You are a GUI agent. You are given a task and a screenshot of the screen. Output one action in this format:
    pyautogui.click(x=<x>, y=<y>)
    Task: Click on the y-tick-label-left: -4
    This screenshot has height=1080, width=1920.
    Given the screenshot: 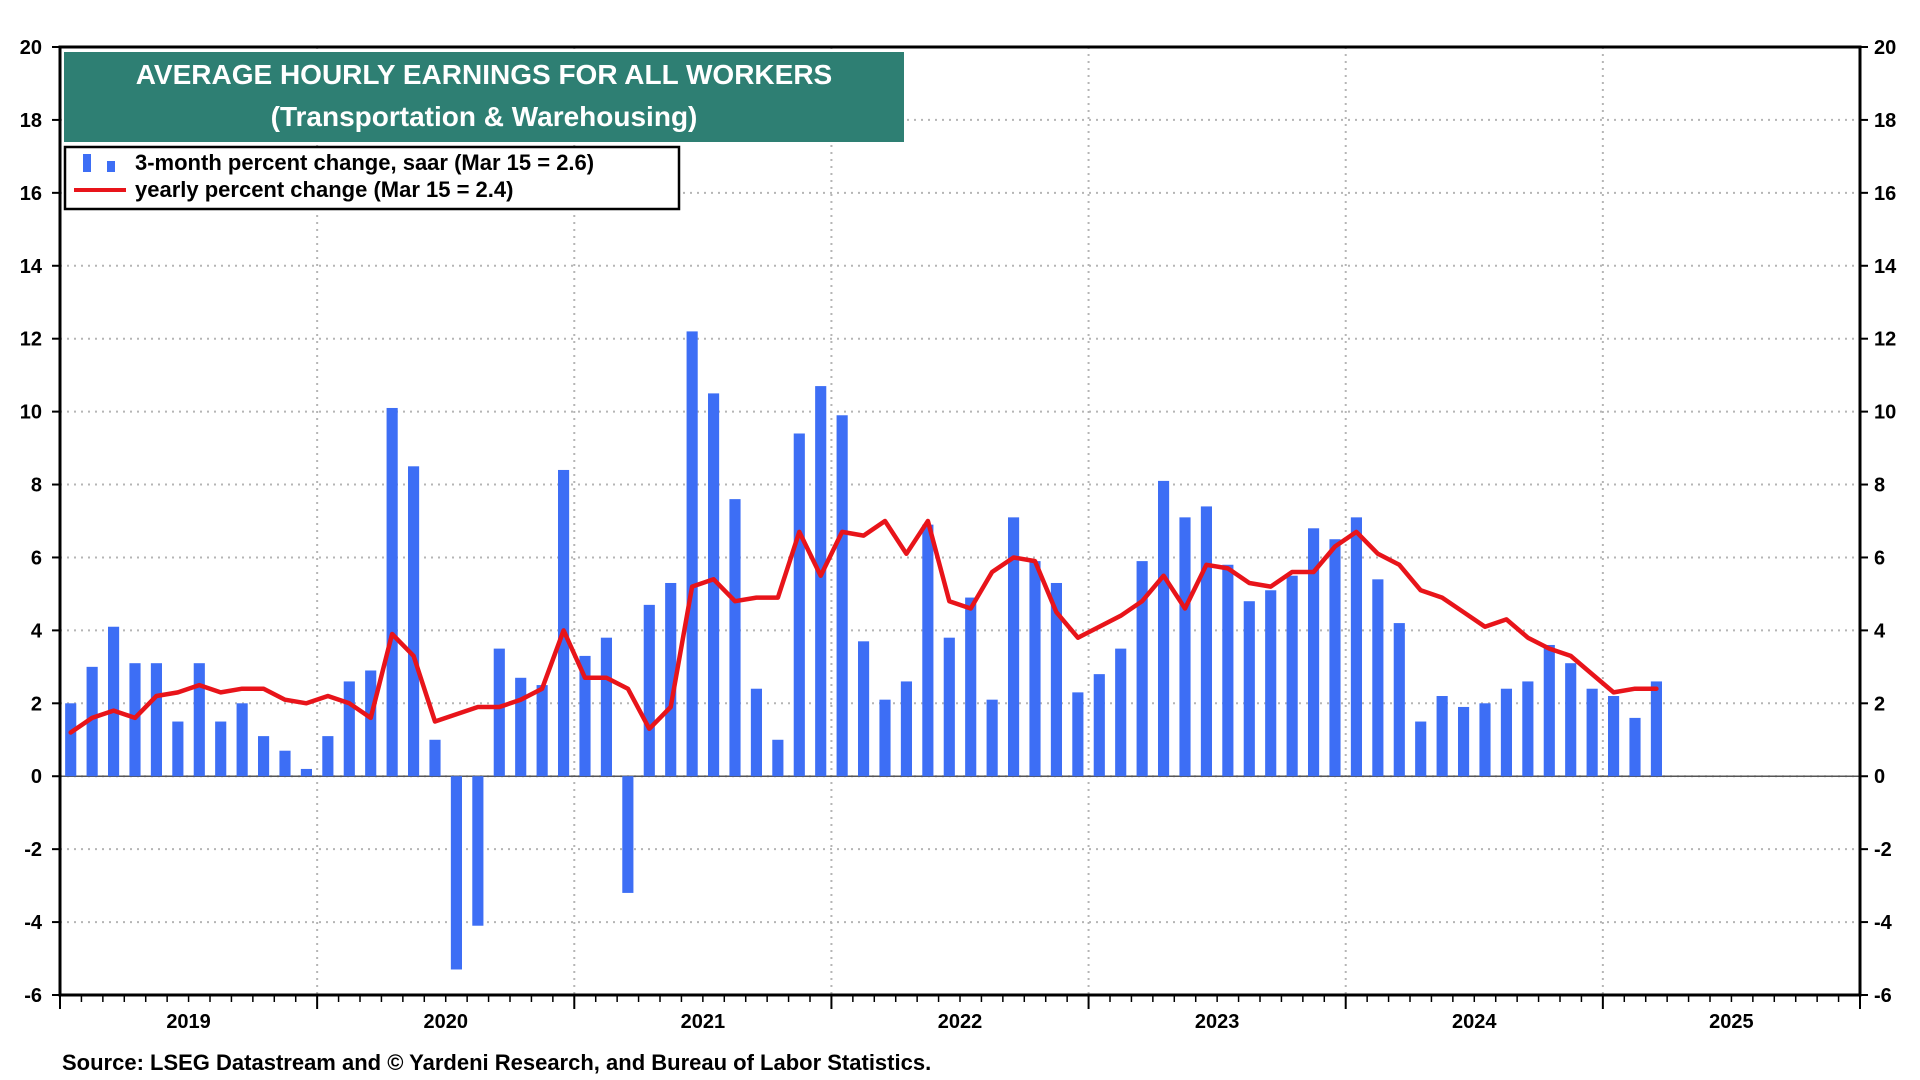 What is the action you would take?
    pyautogui.click(x=33, y=923)
    